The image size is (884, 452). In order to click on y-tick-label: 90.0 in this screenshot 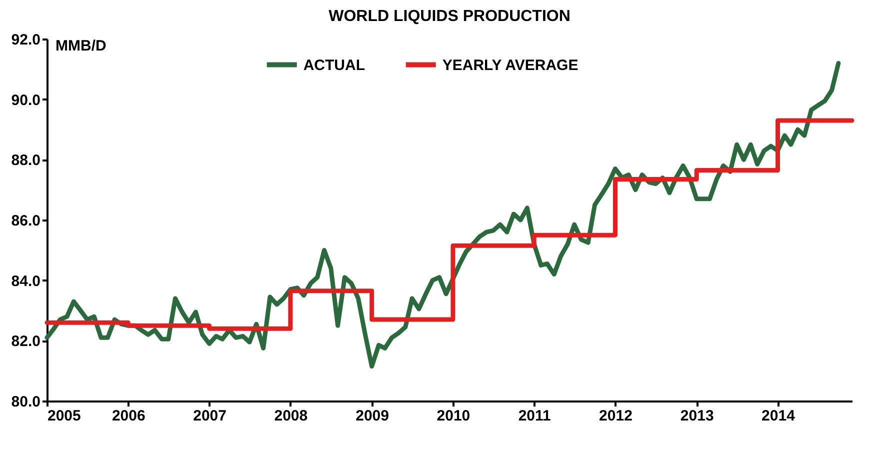, I will do `click(25, 100)`.